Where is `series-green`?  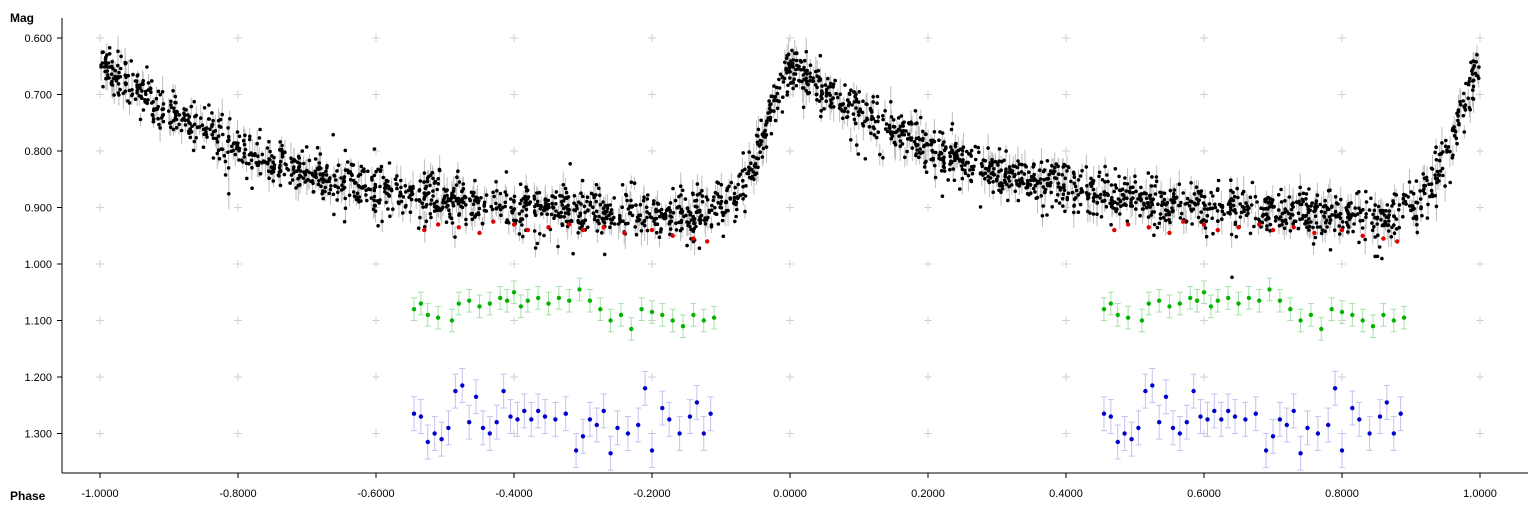
series-green is located at coordinates (909, 309).